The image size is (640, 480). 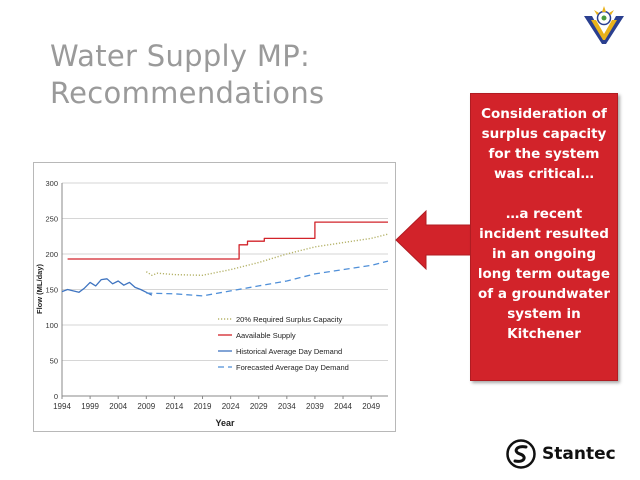 I want to click on x-tick-label: 2034, so click(x=287, y=406).